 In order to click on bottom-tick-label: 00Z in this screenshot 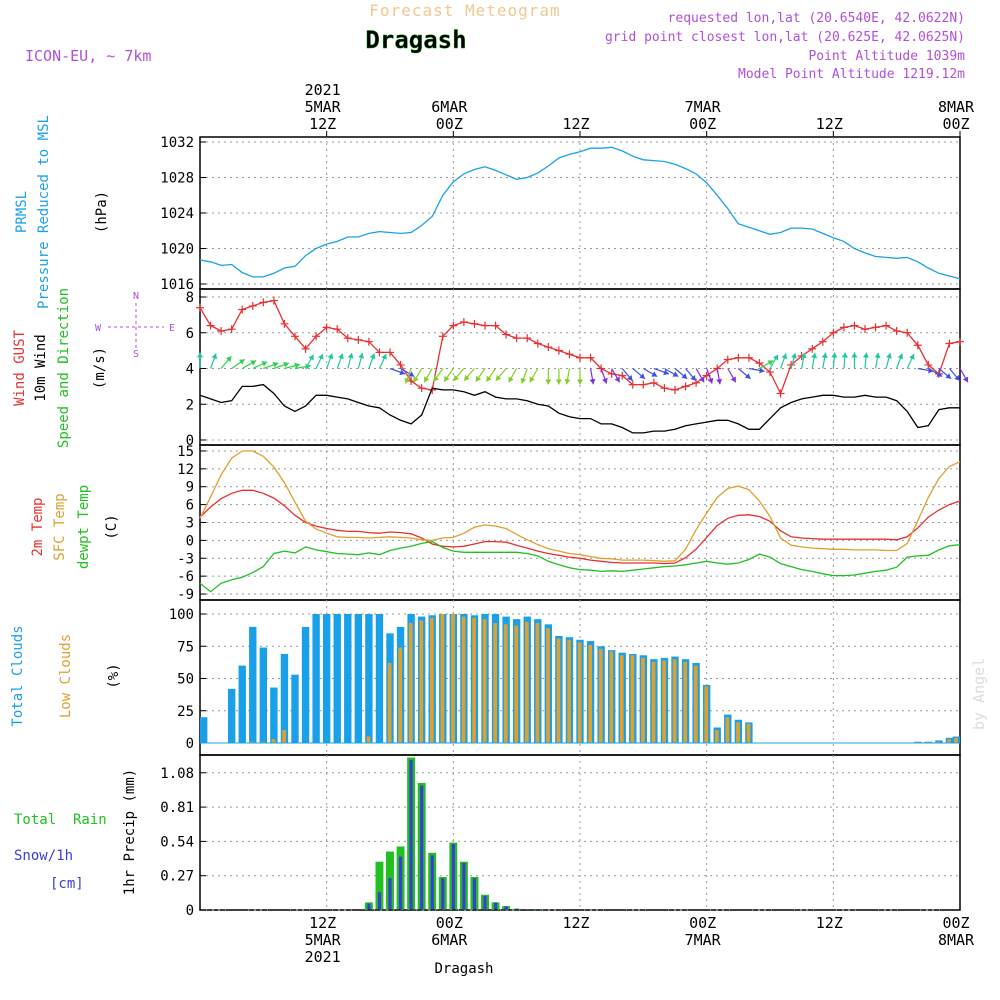, I will do `click(449, 923)`.